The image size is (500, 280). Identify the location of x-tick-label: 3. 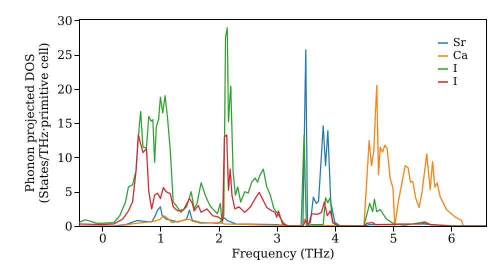
(277, 239).